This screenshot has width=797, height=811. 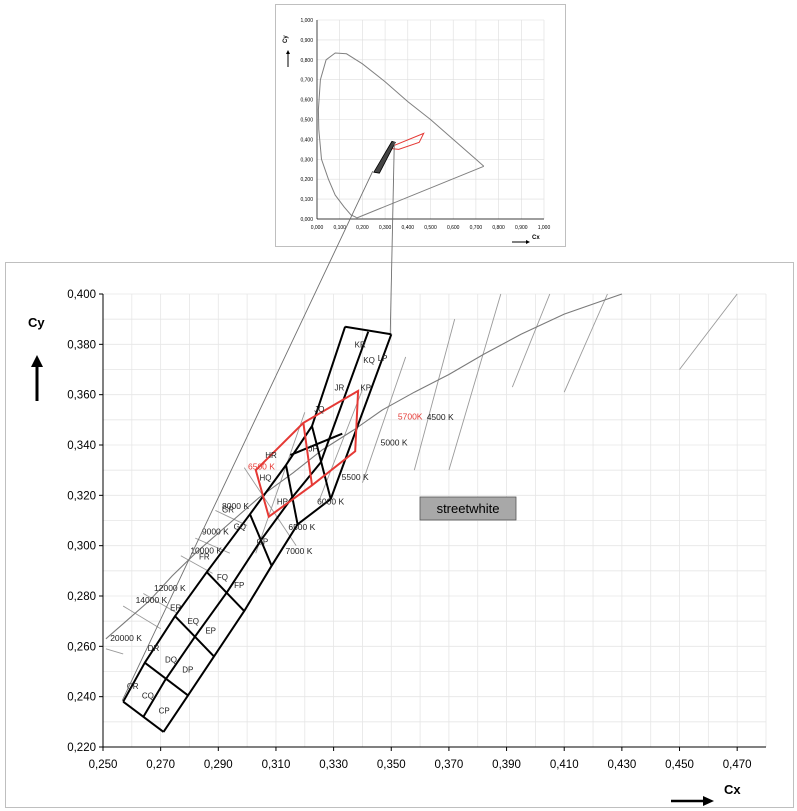 What do you see at coordinates (306, 61) in the screenshot?
I see `inset-y-tick-label: 0,800` at bounding box center [306, 61].